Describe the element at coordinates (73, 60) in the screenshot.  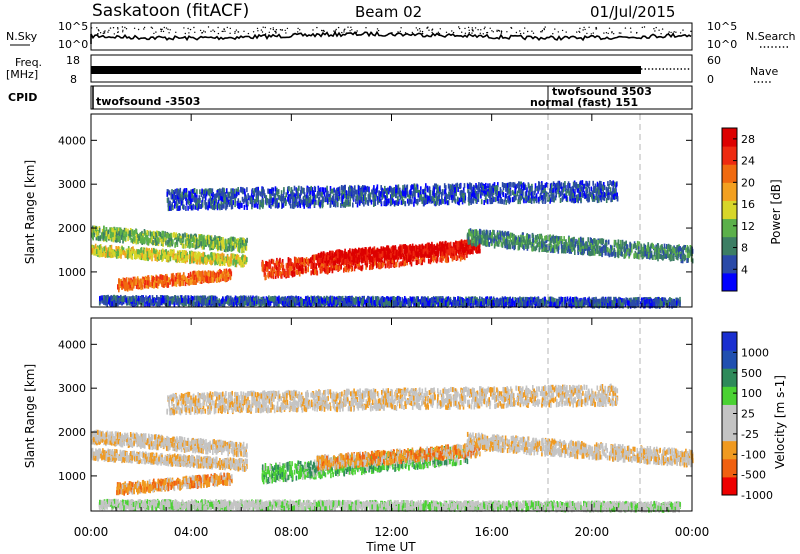
I see `freq-left-tick-top: 18` at that location.